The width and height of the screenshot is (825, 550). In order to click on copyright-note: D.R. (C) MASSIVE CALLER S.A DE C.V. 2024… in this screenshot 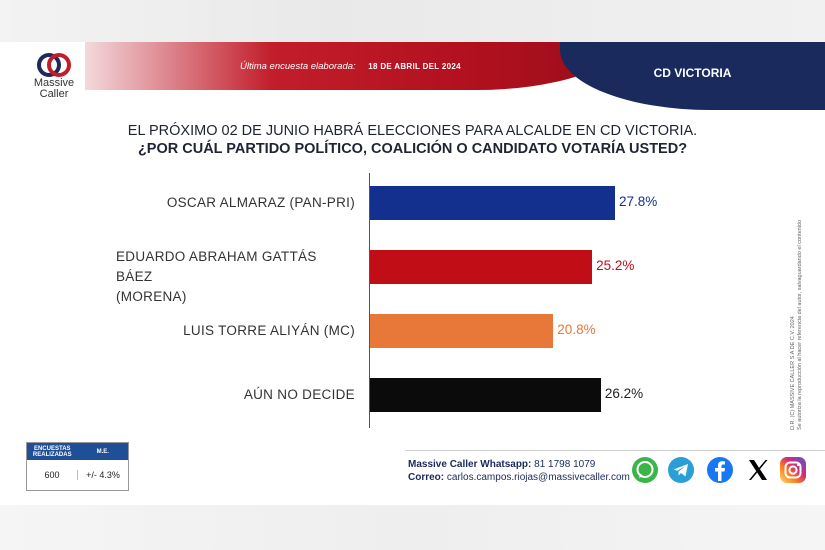, I will do `click(797, 285)`.